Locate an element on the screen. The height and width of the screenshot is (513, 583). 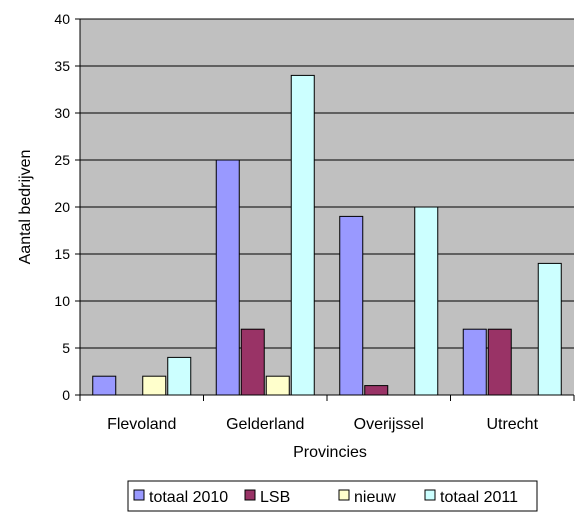
legend-label: LSB is located at coordinates (275, 497).